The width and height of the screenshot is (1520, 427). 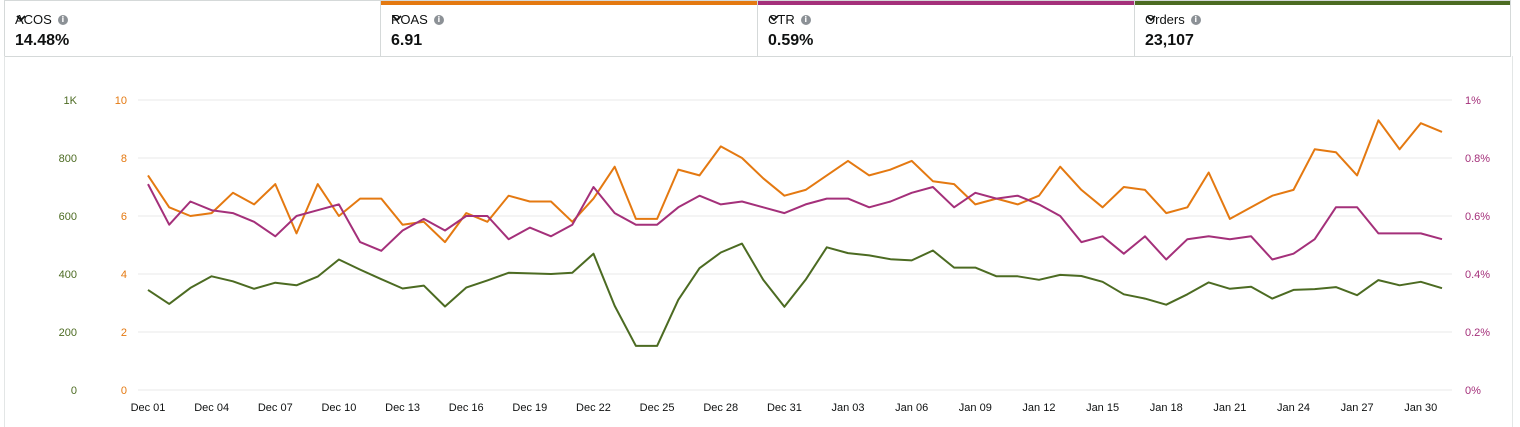 I want to click on orders-axis-tick: 0, so click(x=74, y=391).